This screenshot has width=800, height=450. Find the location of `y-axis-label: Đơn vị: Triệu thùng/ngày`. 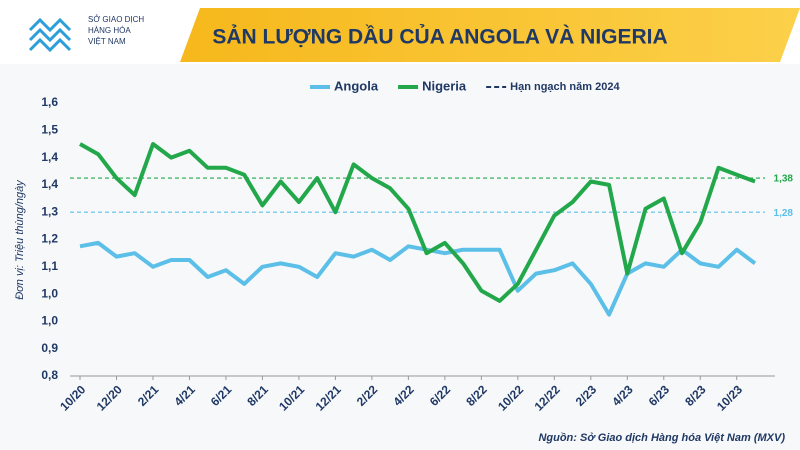

y-axis-label: Đơn vị: Triệu thùng/ngày is located at coordinates (20, 239).